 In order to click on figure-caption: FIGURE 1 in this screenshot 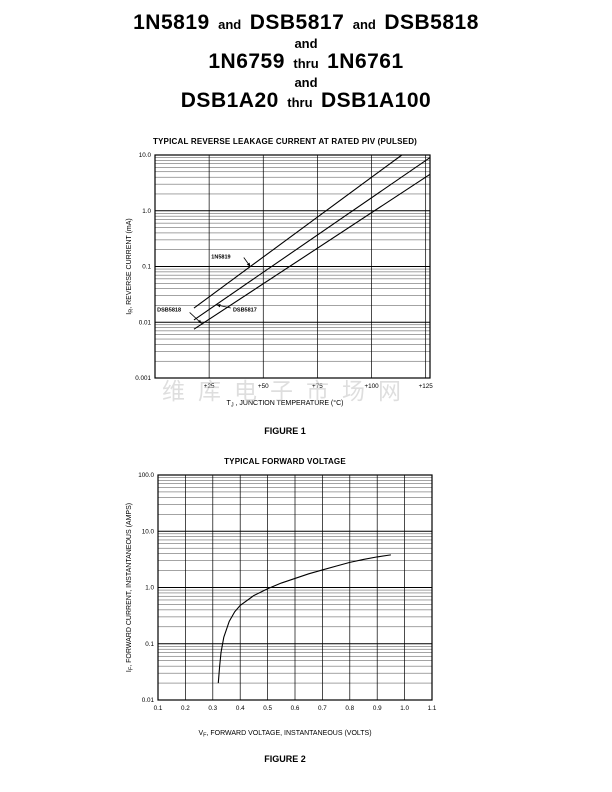, I will do `click(285, 431)`.